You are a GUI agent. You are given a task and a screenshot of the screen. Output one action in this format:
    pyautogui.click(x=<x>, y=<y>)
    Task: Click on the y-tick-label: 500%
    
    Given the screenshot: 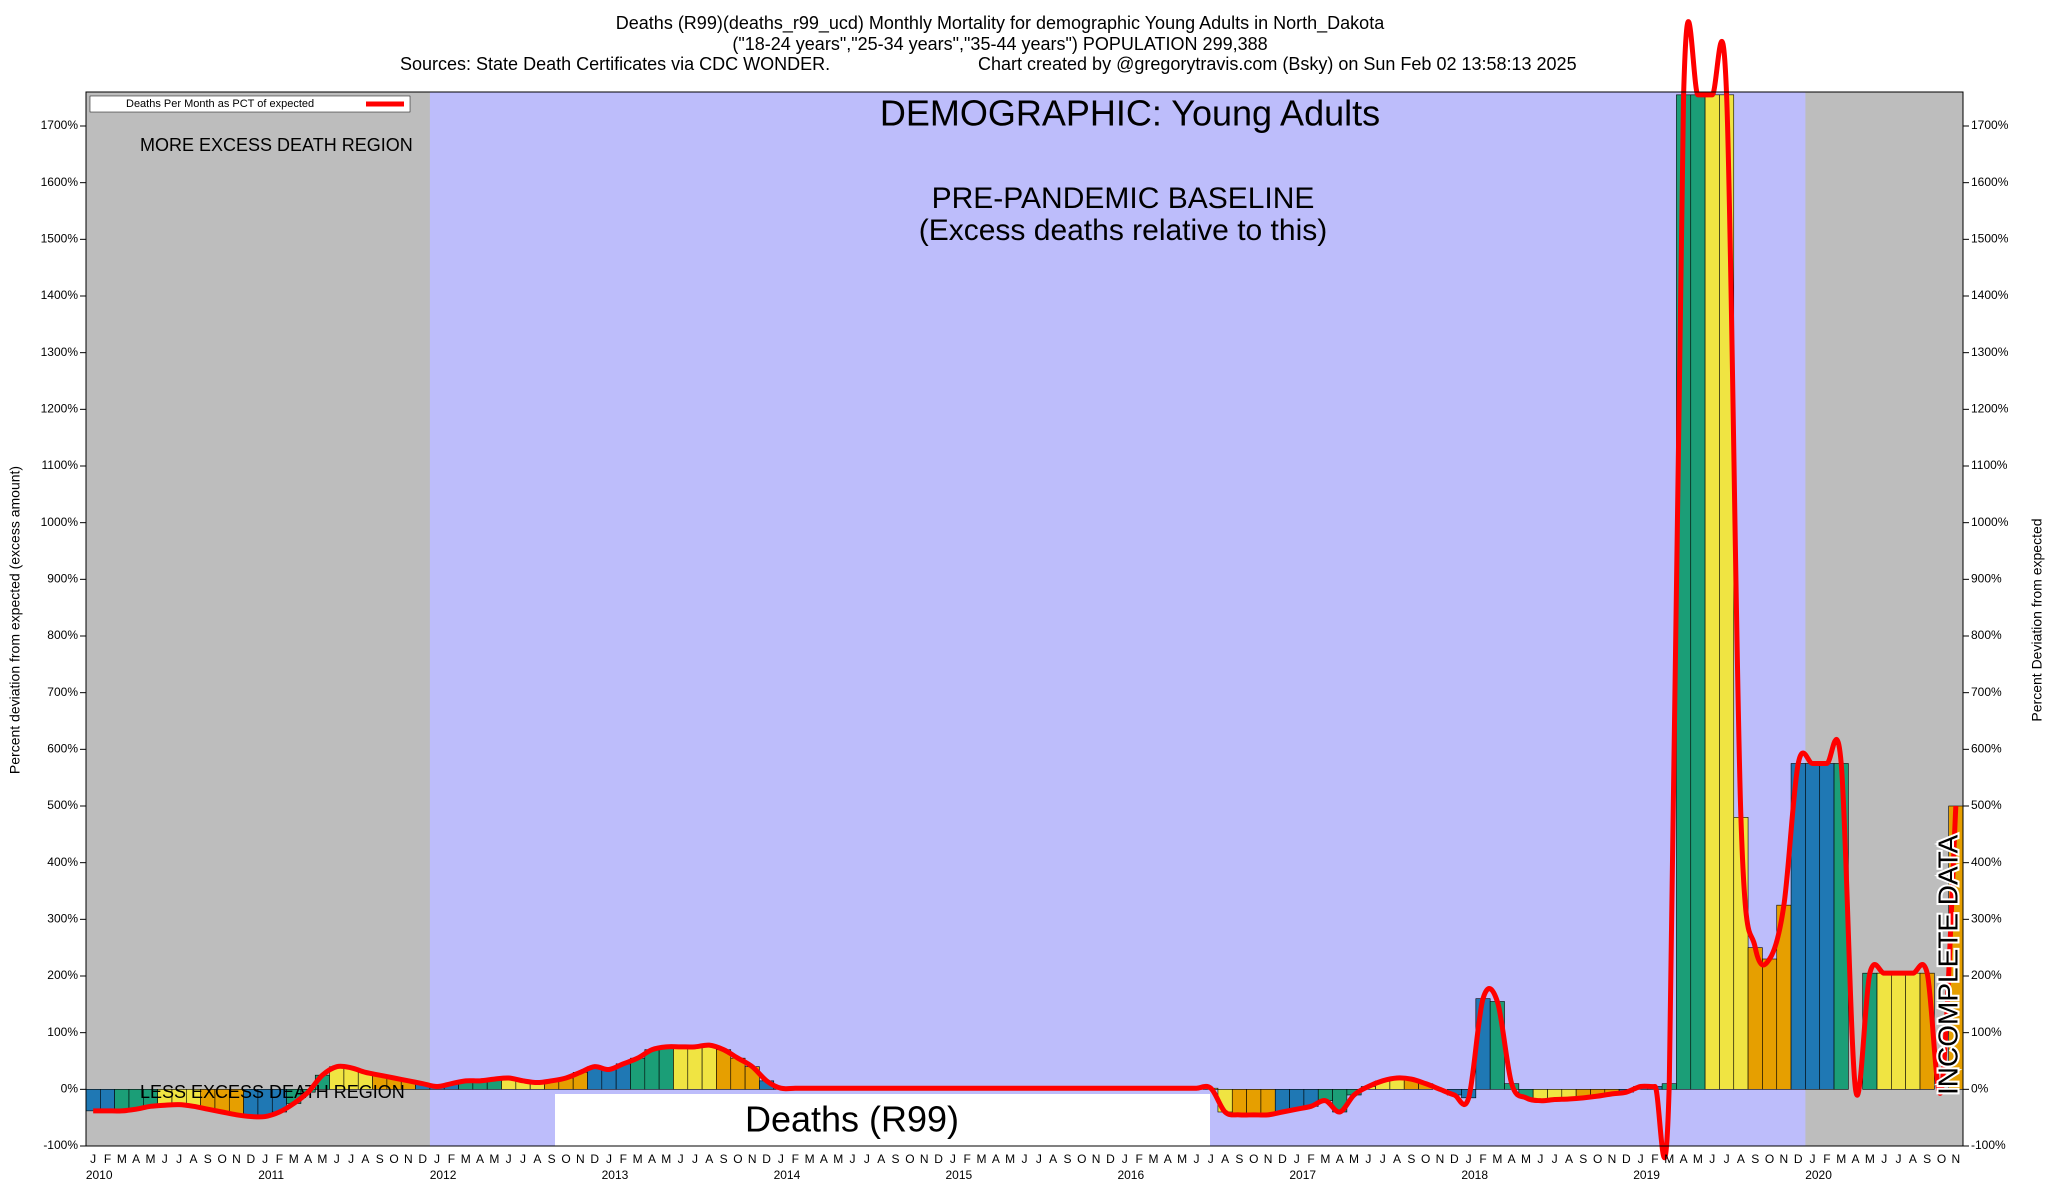 What is the action you would take?
    pyautogui.click(x=62, y=805)
    